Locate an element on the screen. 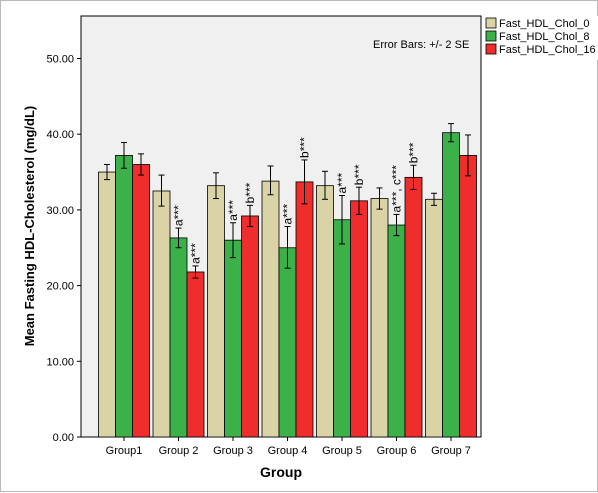  legend-label: Fast_HDL_Chol_0 is located at coordinates (544, 24).